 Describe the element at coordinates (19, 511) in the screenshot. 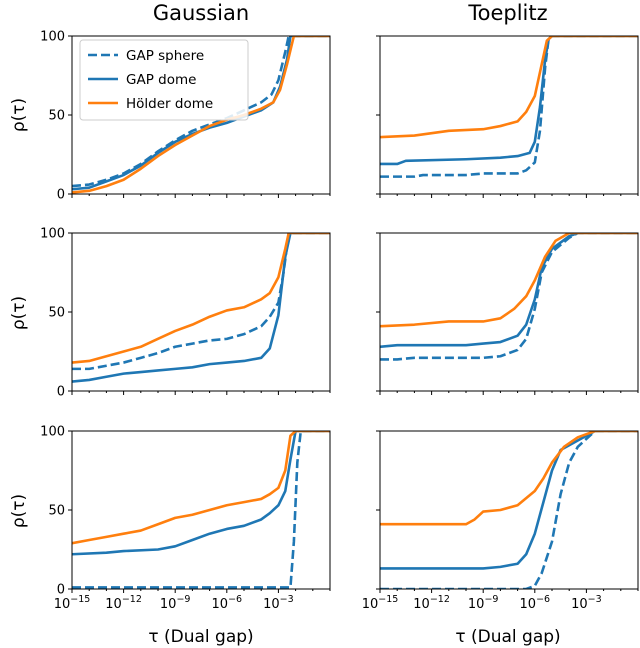

I see `y-axis-label-row3: ρ(τ)` at that location.